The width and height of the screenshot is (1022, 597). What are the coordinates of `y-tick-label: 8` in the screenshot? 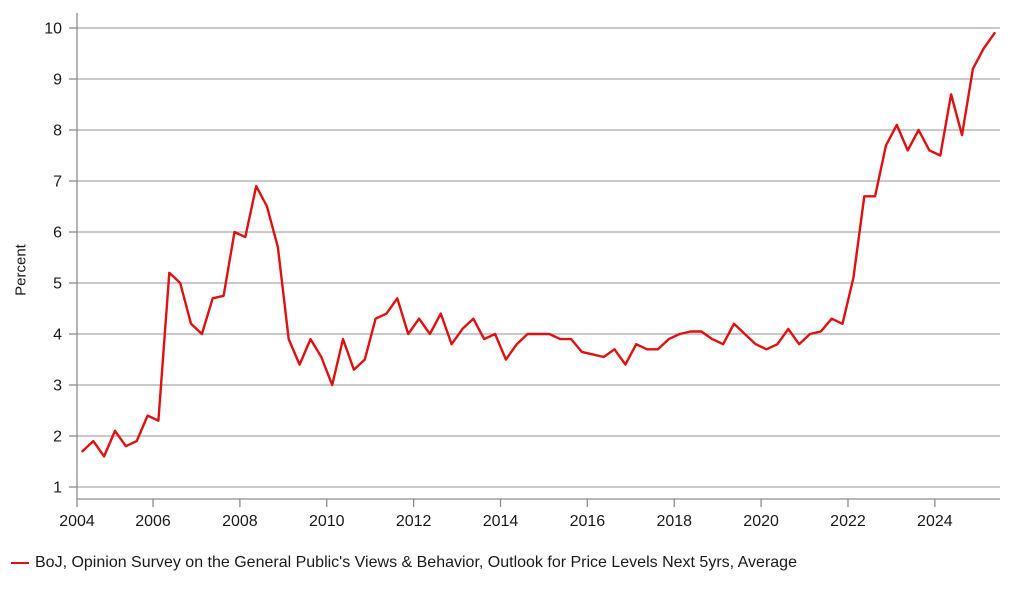 It's located at (57, 131).